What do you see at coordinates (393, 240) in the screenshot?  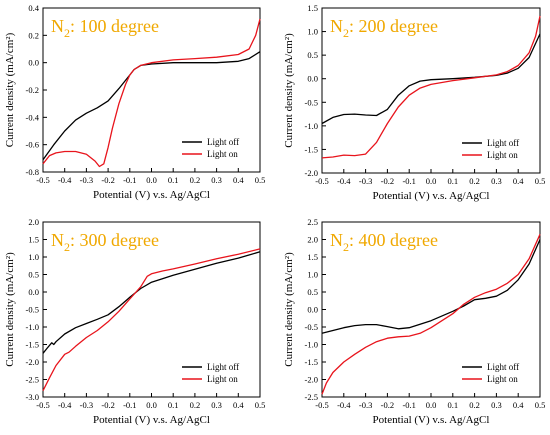 I see `chart-title-rest: : 400 degree` at bounding box center [393, 240].